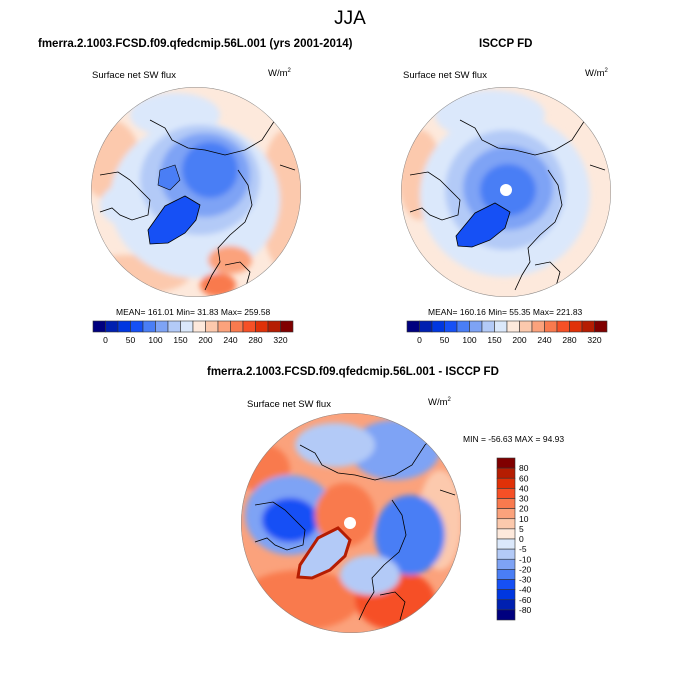 Image resolution: width=700 pixels, height=700 pixels. What do you see at coordinates (193, 312) in the screenshot?
I see `panel1-stats: MEAN= 161.01 Min= 31.83 Max= 259.58` at bounding box center [193, 312].